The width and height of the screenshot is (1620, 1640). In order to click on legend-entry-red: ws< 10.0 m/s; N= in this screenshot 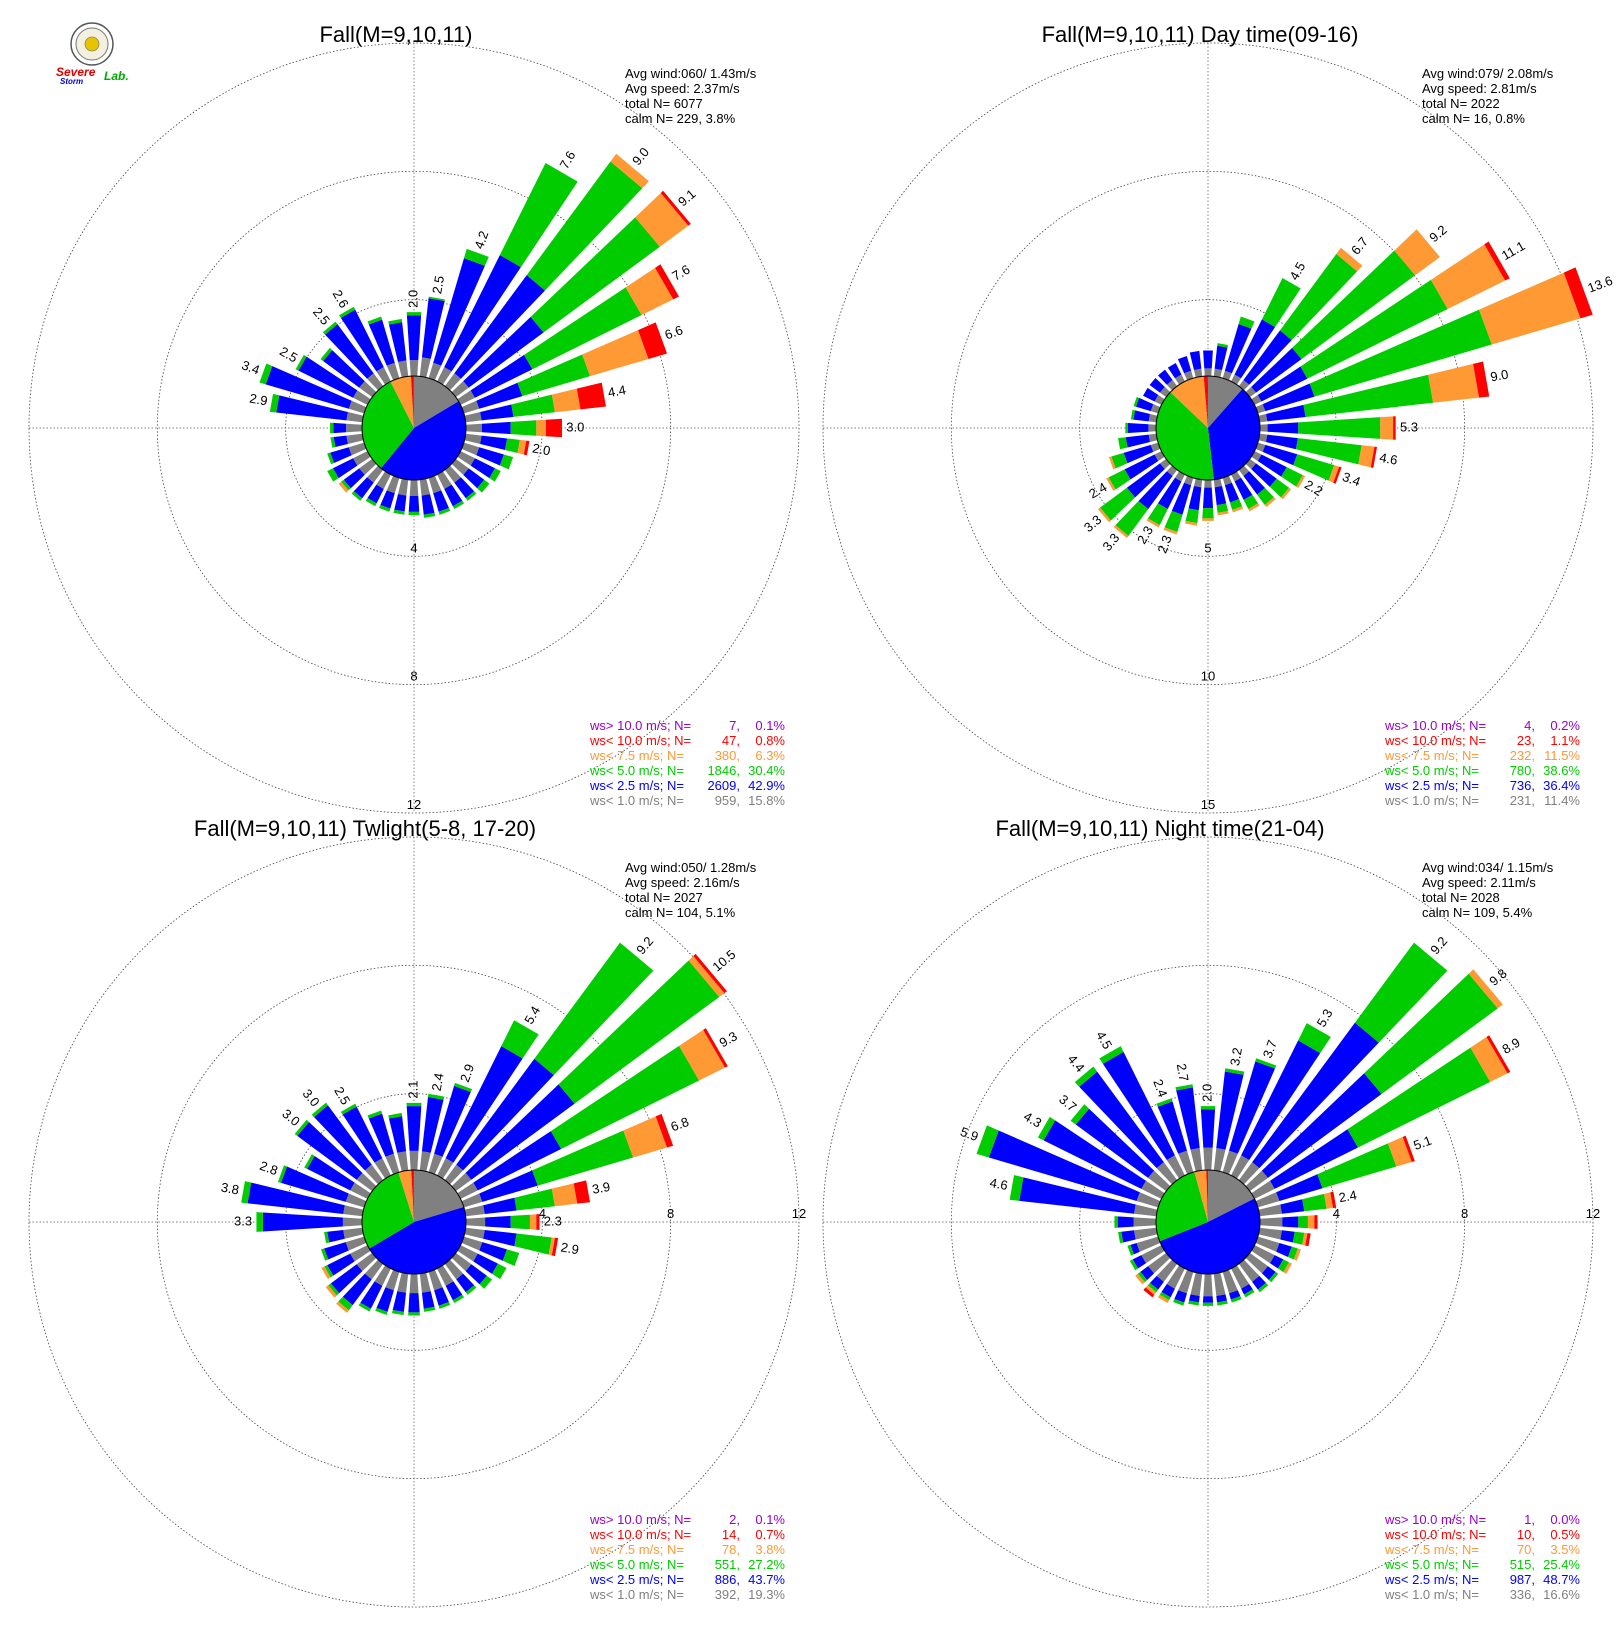, I will do `click(1435, 1534)`.